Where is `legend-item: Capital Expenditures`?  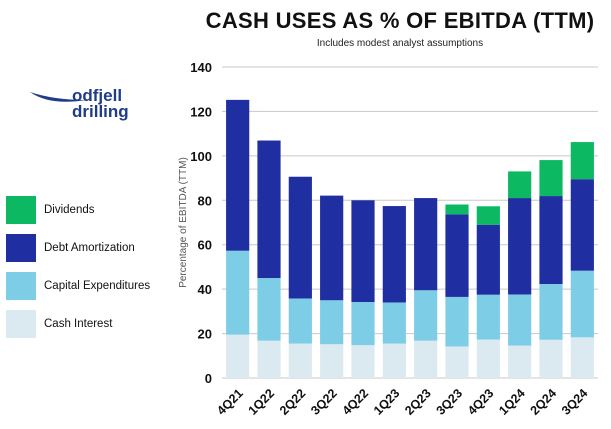 legend-item: Capital Expenditures is located at coordinates (106, 287).